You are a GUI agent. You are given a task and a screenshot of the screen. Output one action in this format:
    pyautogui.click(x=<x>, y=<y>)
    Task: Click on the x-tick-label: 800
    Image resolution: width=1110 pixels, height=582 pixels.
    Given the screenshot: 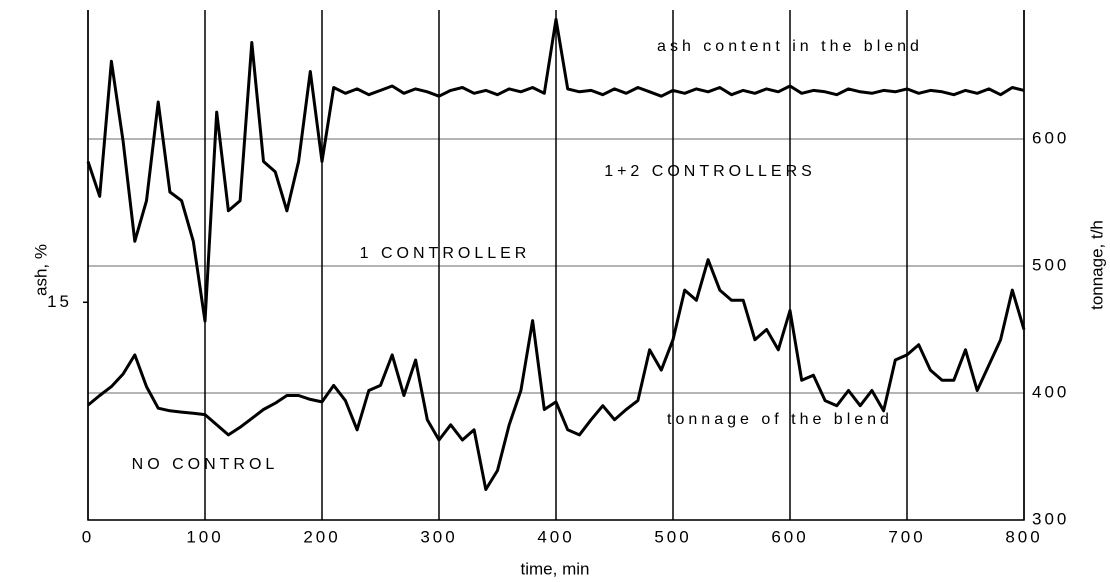 What is the action you would take?
    pyautogui.click(x=1023, y=536)
    